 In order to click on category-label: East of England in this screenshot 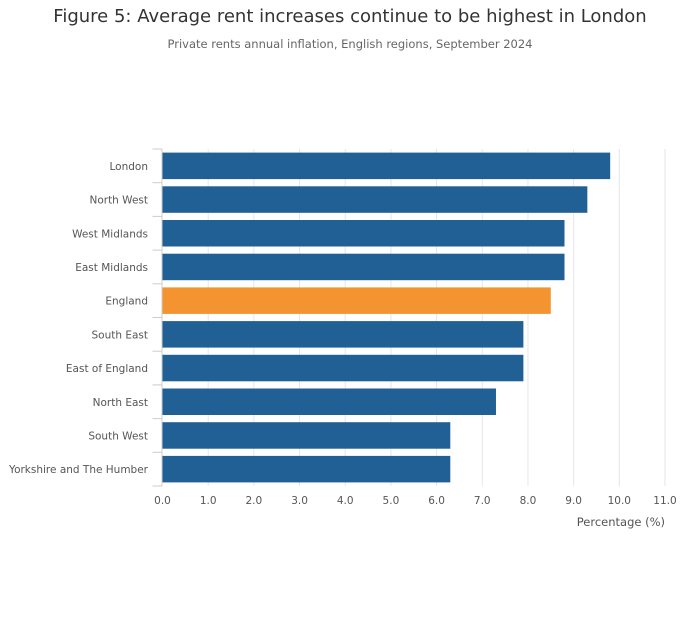, I will do `click(107, 369)`.